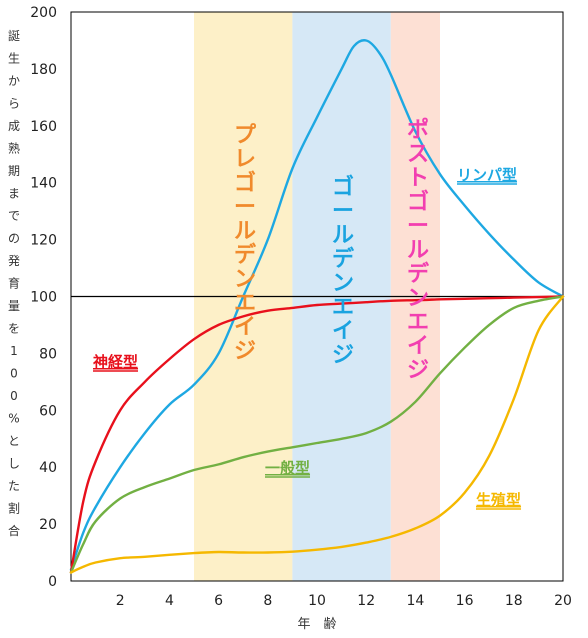  What do you see at coordinates (43, 127) in the screenshot?
I see `y-tick-label: 160` at bounding box center [43, 127].